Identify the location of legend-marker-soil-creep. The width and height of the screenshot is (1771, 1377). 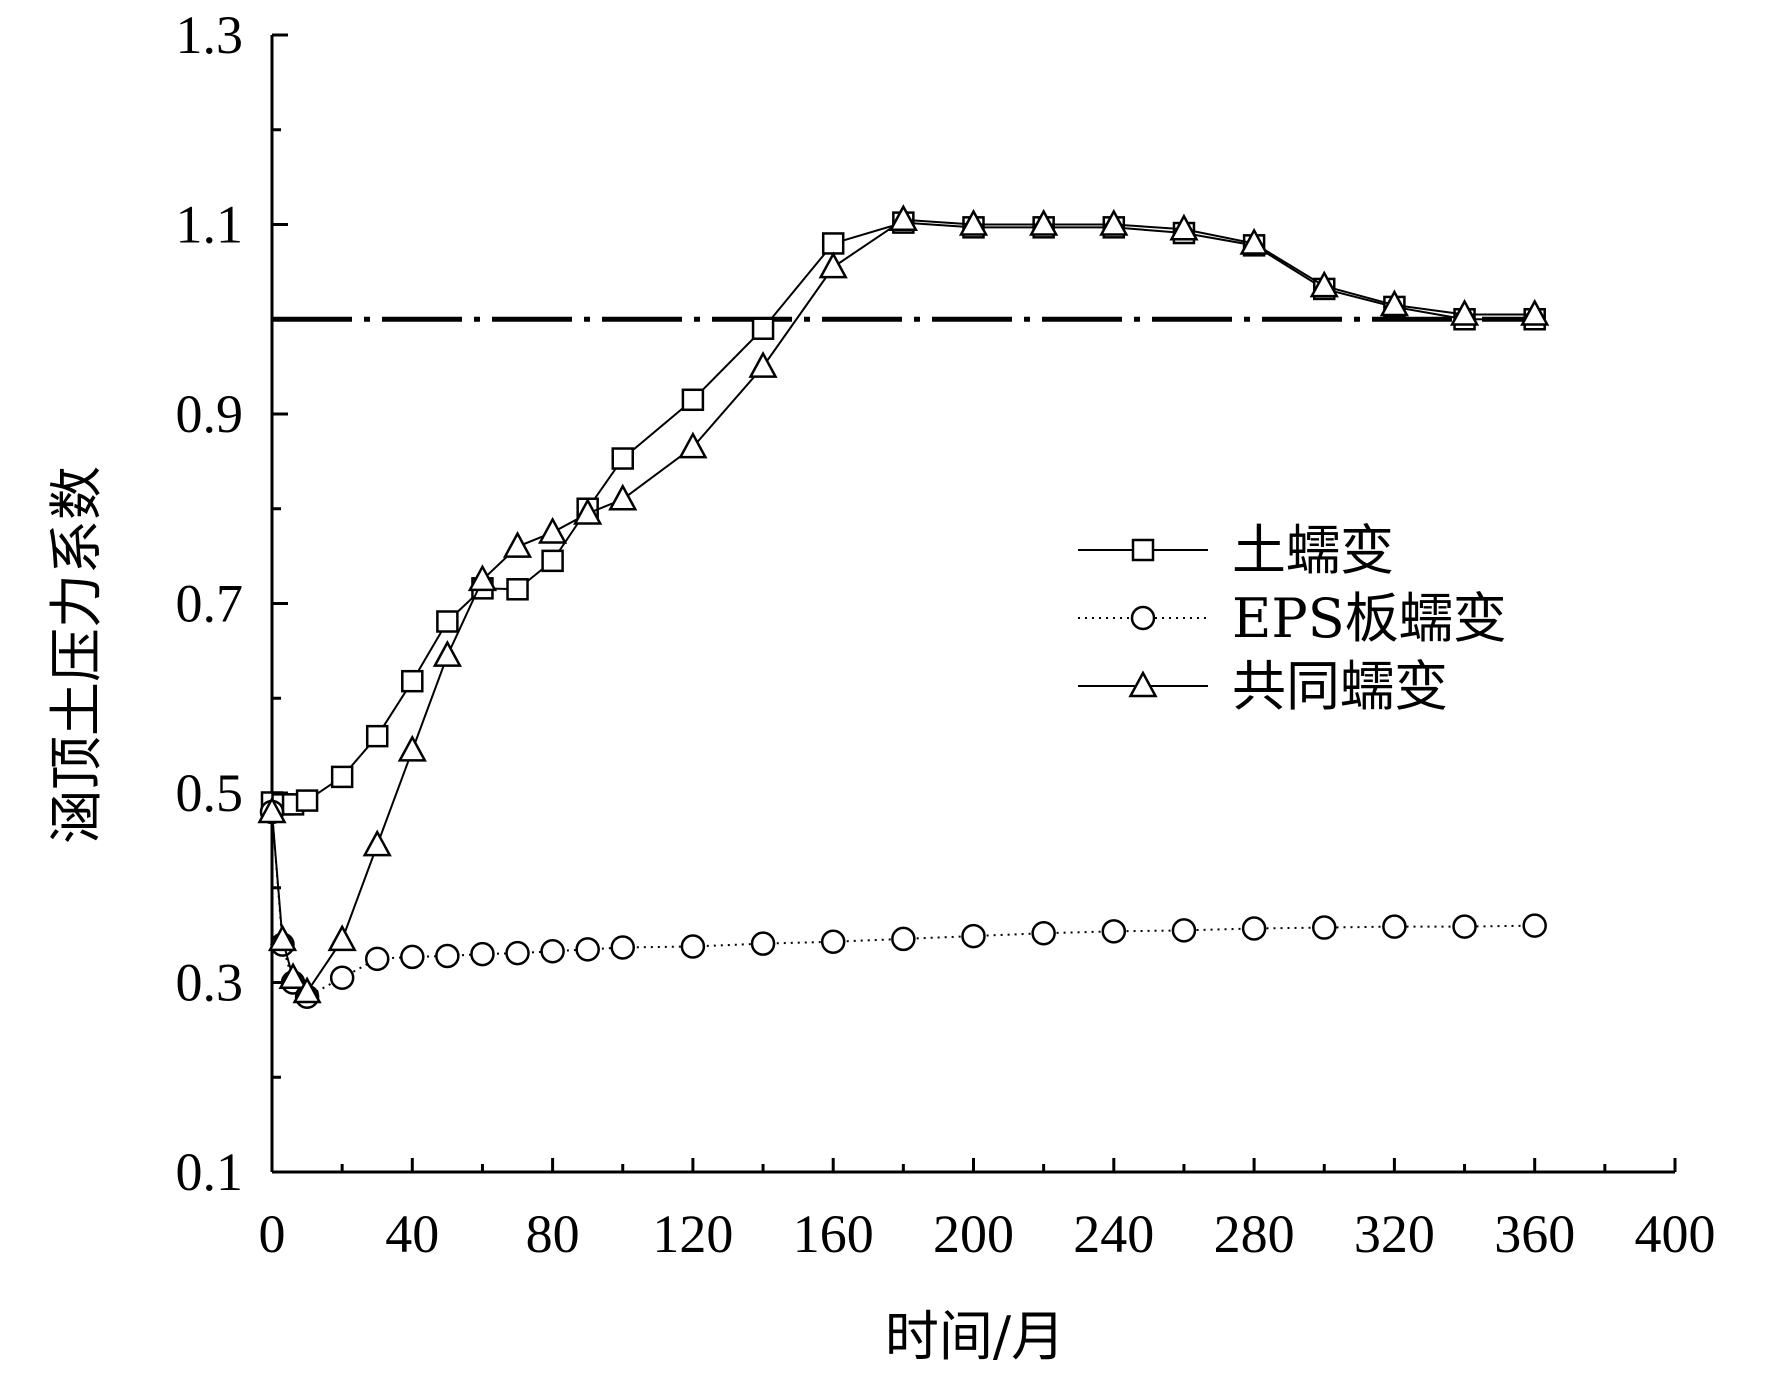
(1143, 550).